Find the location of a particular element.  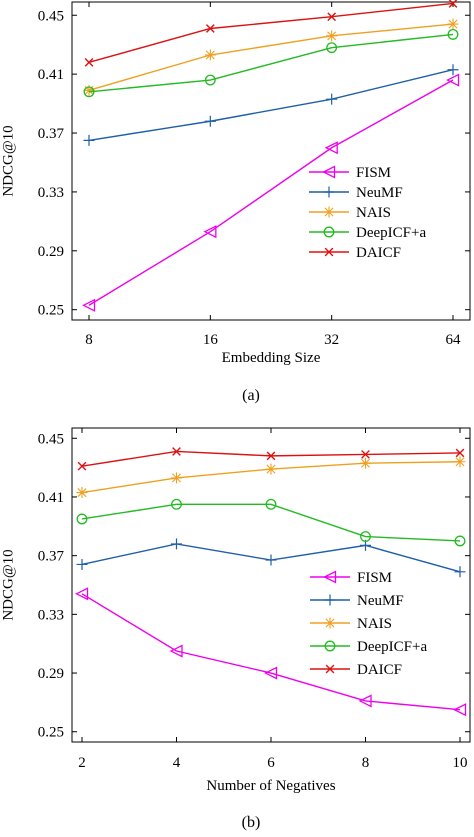

chart-a-y-tick-label: 0.41 is located at coordinates (51, 75).